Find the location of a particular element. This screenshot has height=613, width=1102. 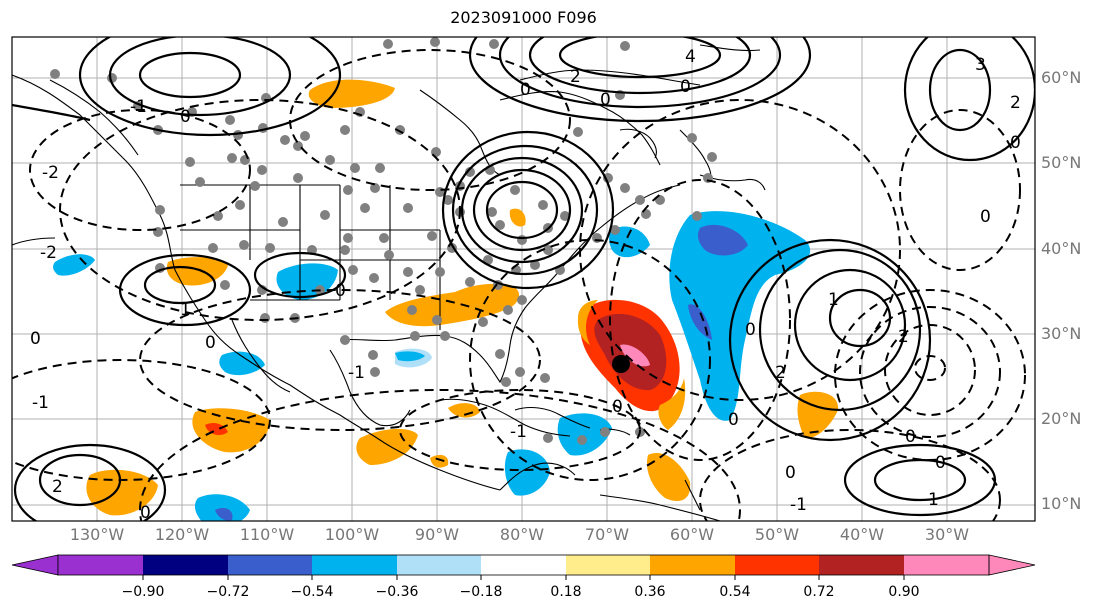

colorbar-extend-high is located at coordinates (1012, 565).